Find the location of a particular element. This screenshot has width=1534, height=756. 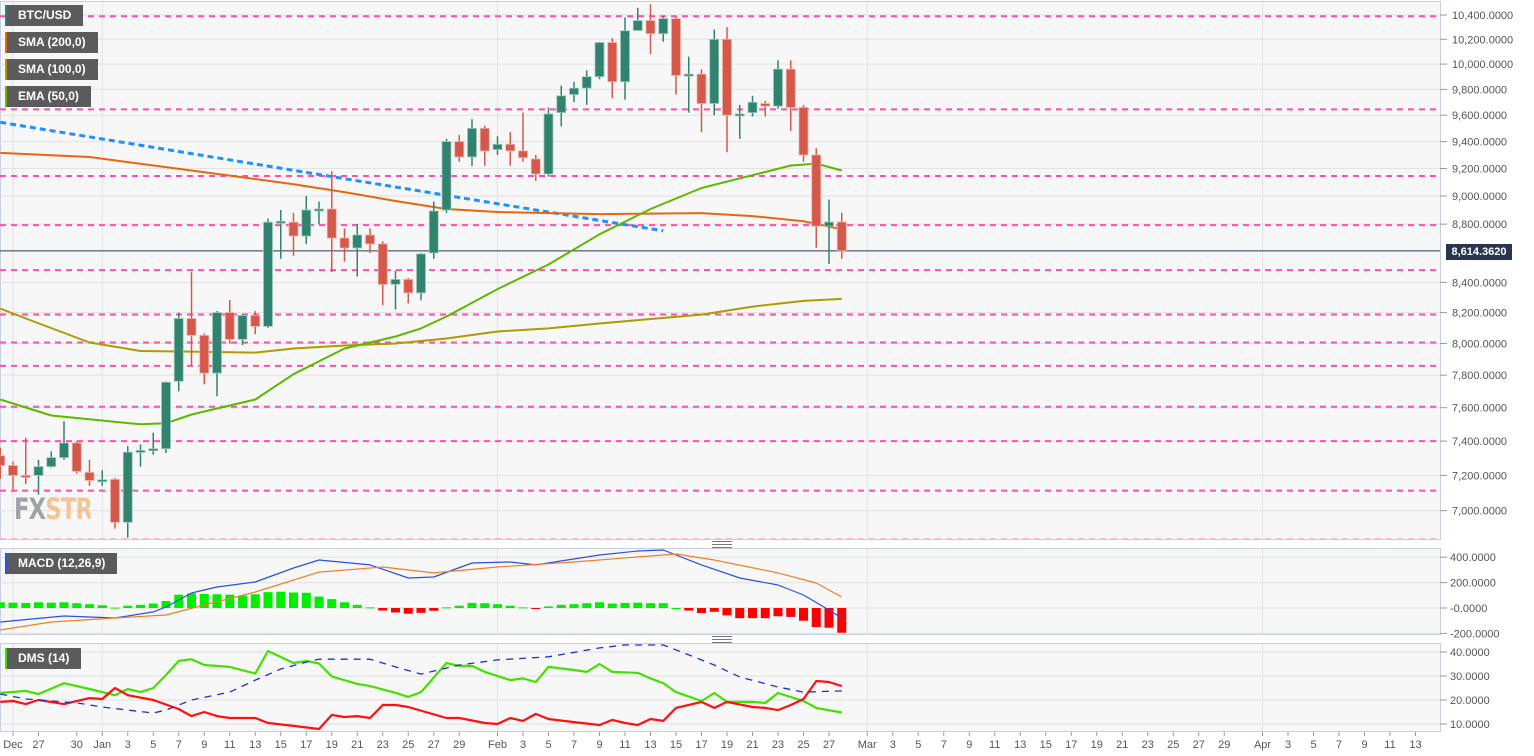

y-tick-label: 40.0000 is located at coordinates (1470, 653).